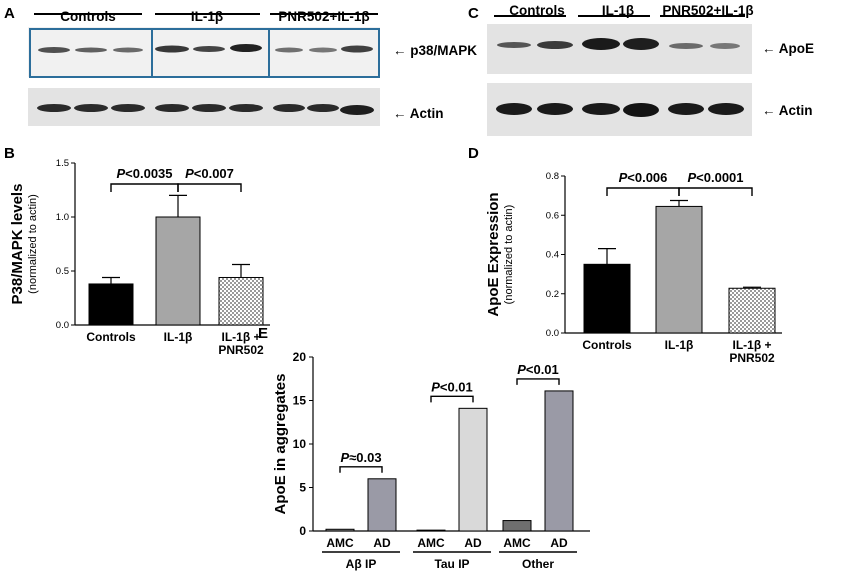  Describe the element at coordinates (17, 244) in the screenshot. I see `y-axis-title: P38/MAPK levels` at that location.